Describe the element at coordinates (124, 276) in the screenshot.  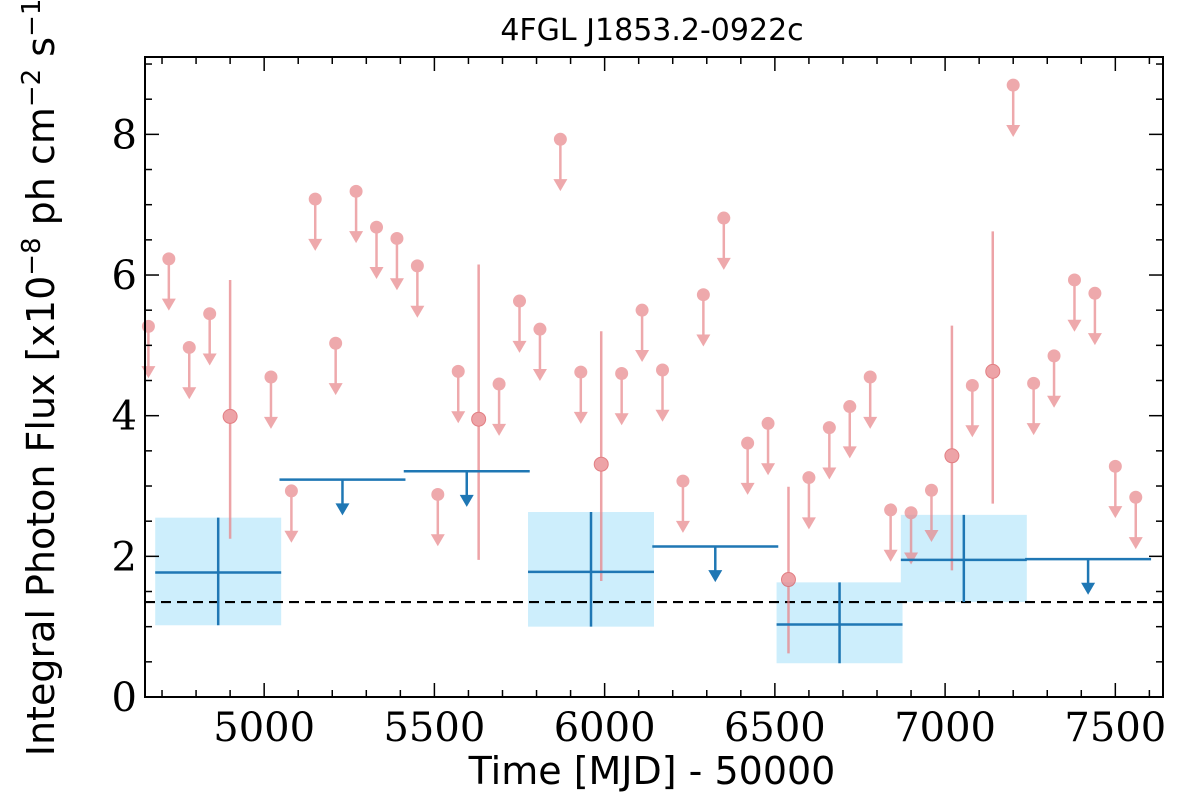
I see `y-tick-label: 6` at that location.